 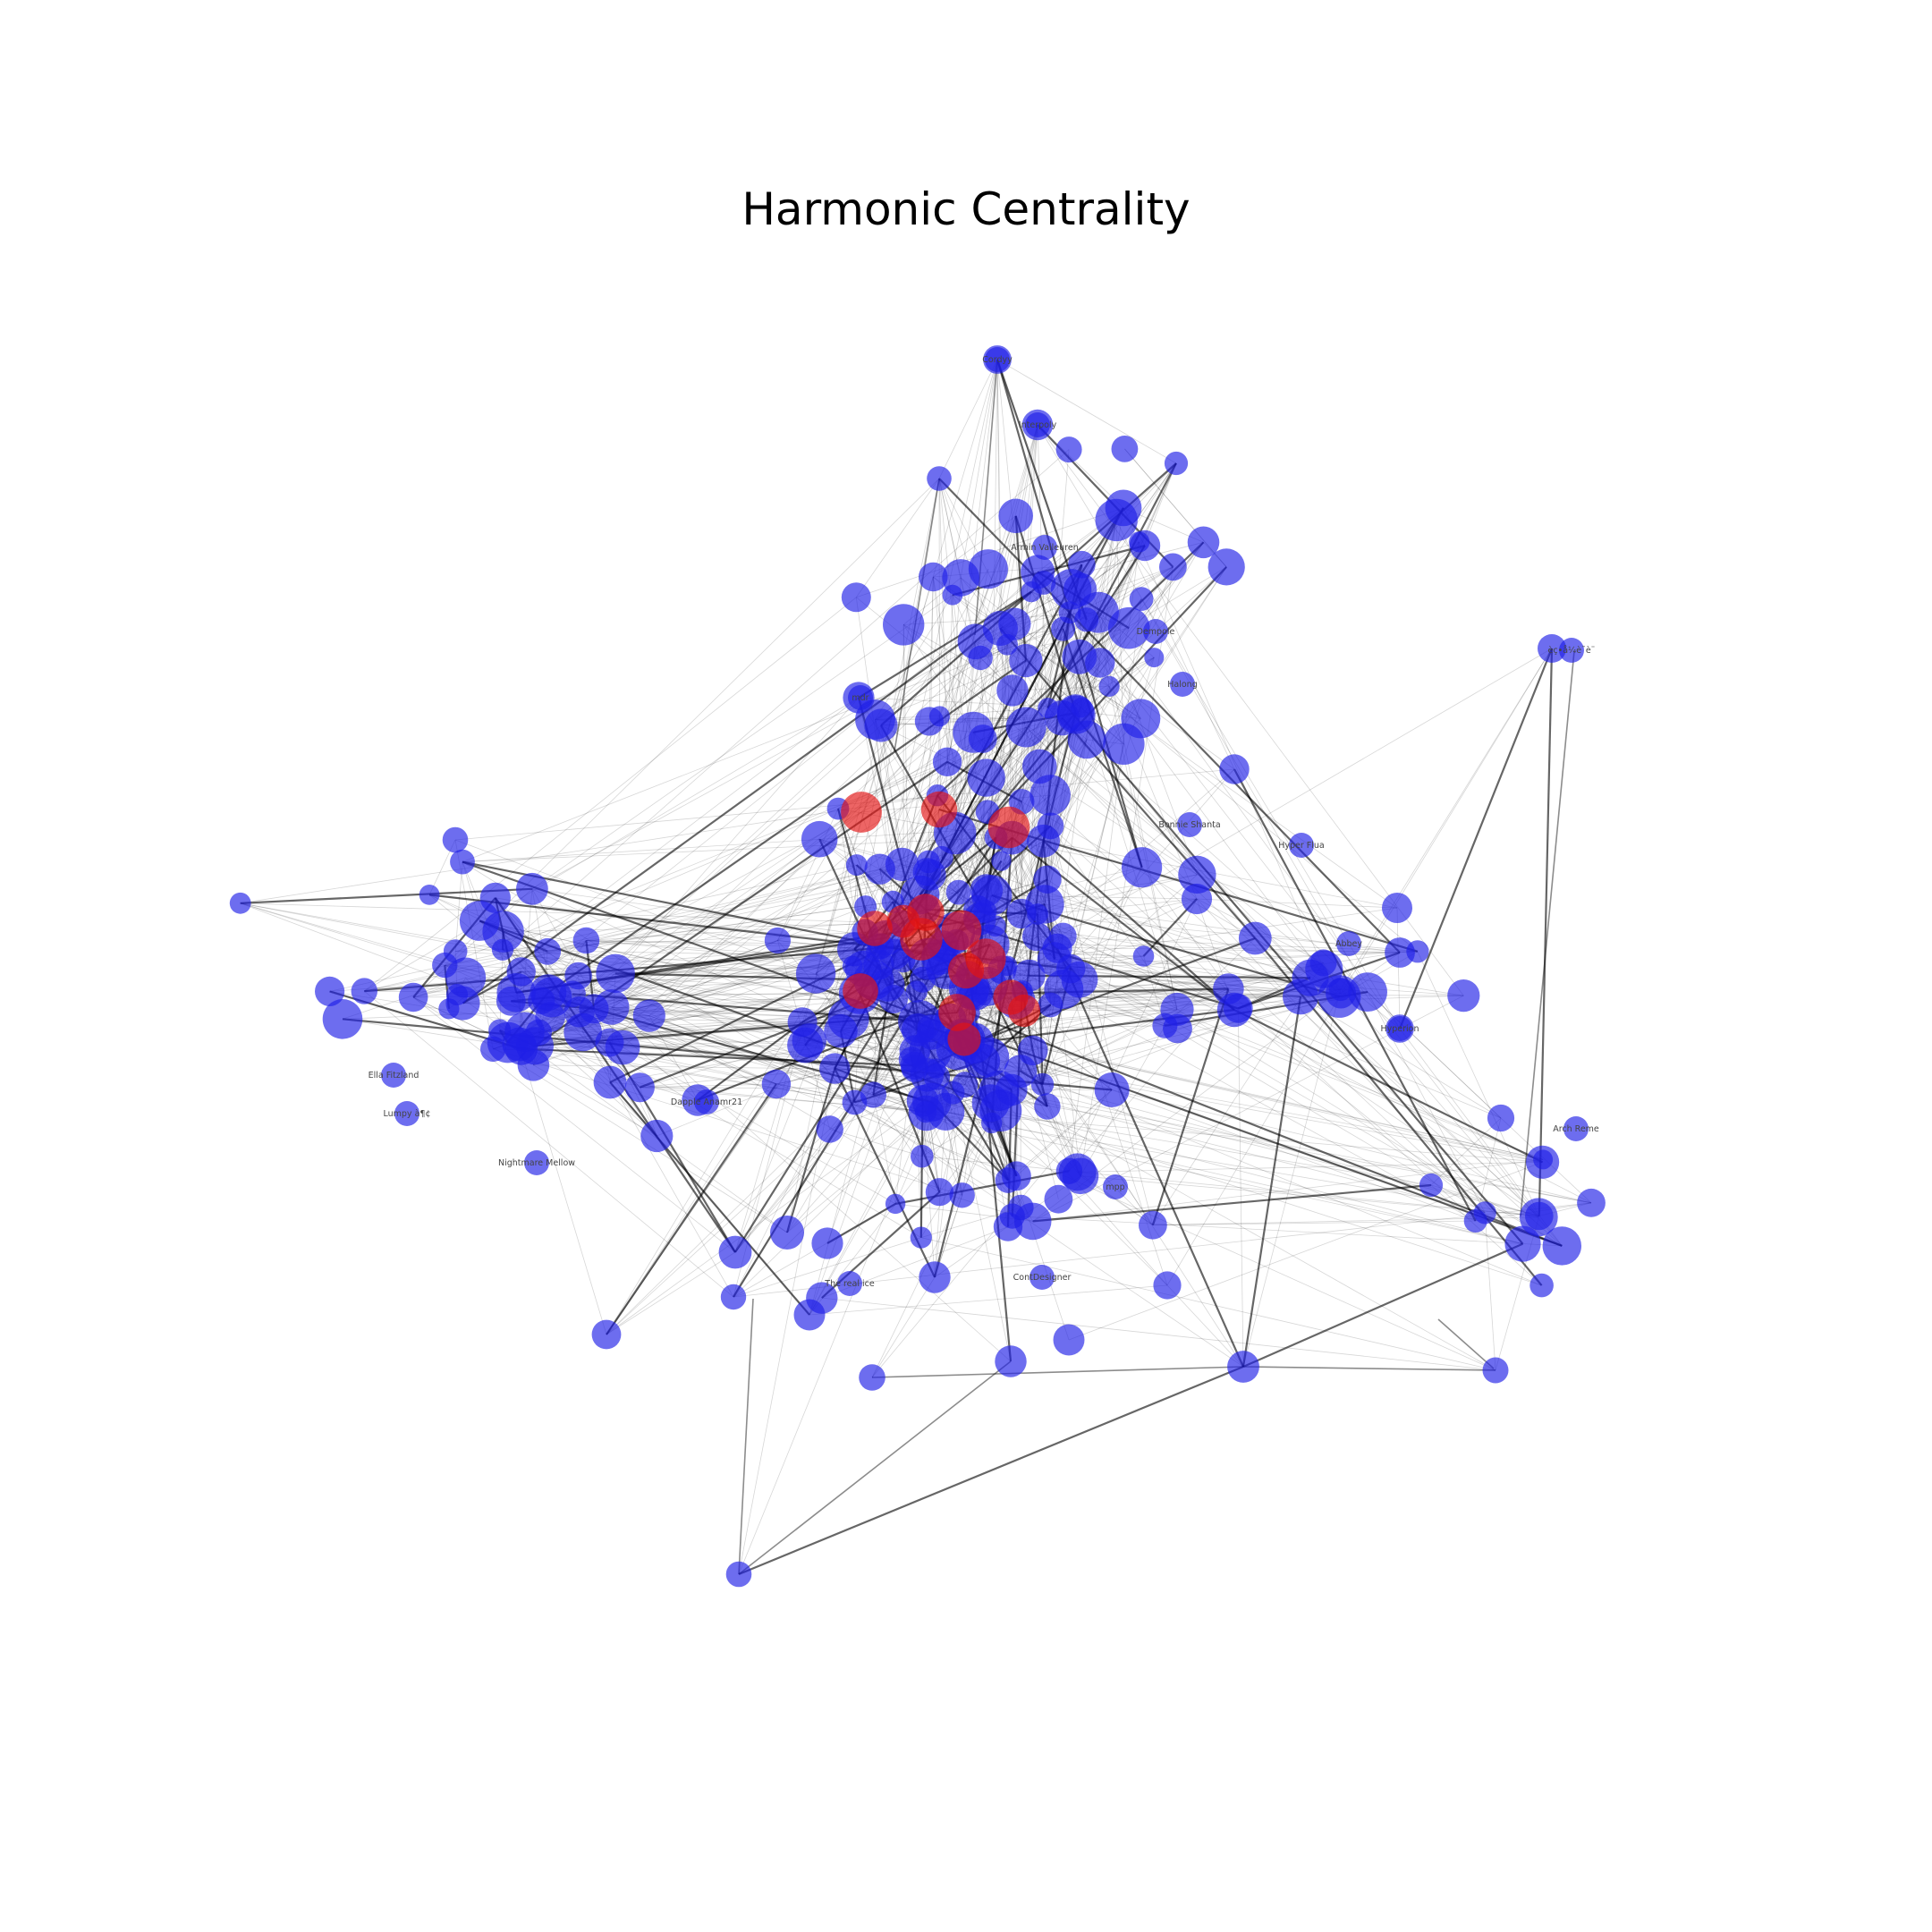 What do you see at coordinates (1348, 944) in the screenshot?
I see `node-label: Abbey` at bounding box center [1348, 944].